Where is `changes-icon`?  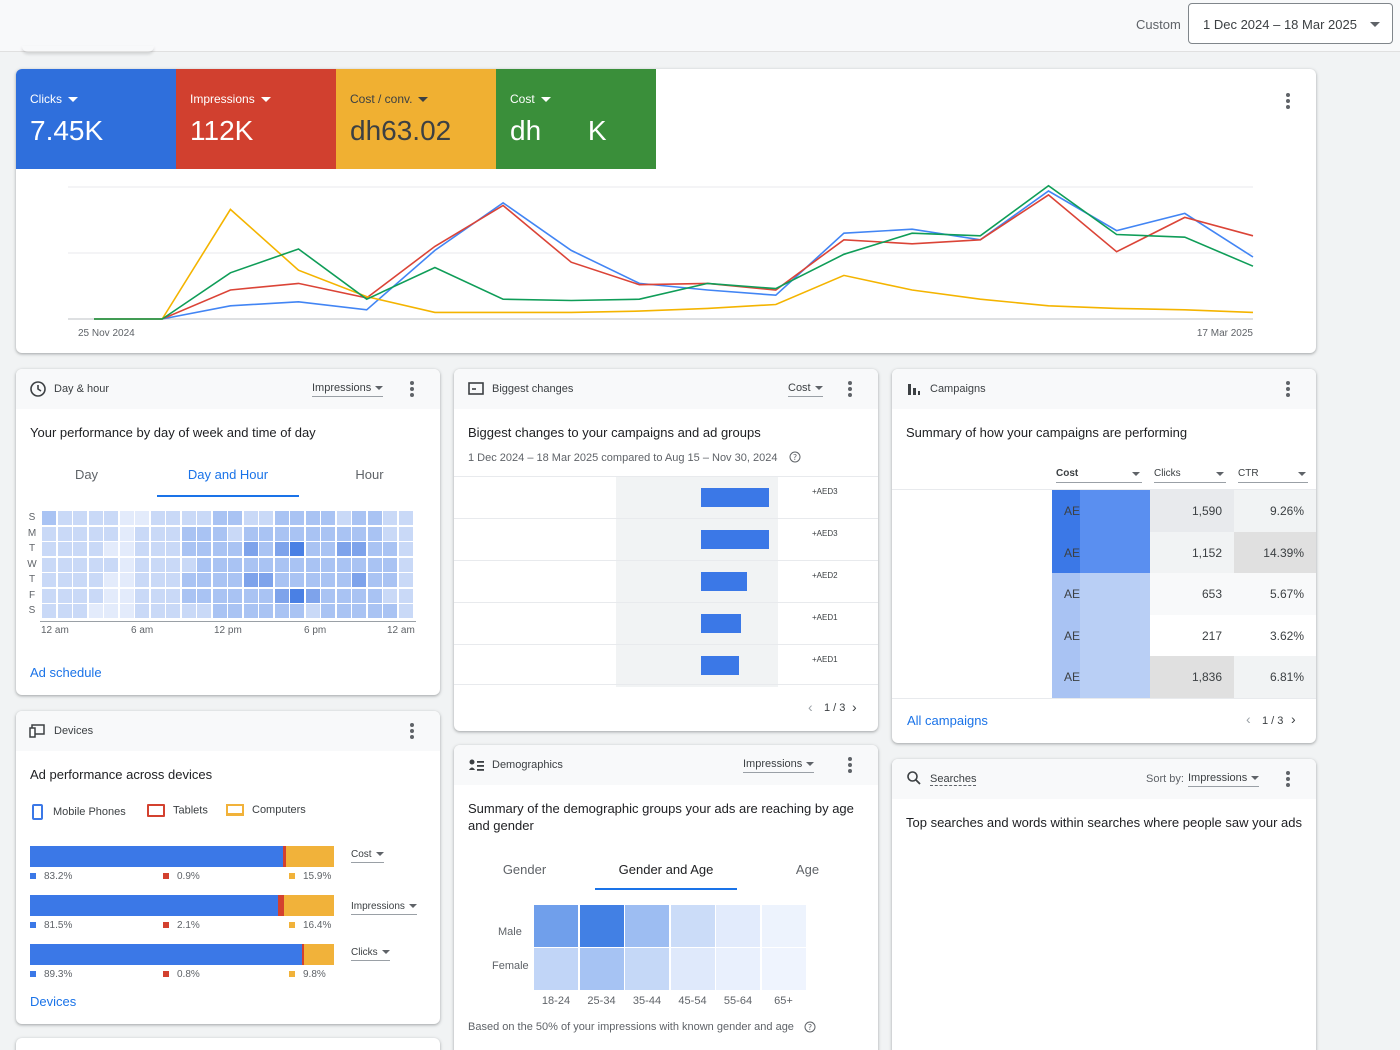 changes-icon is located at coordinates (476, 388).